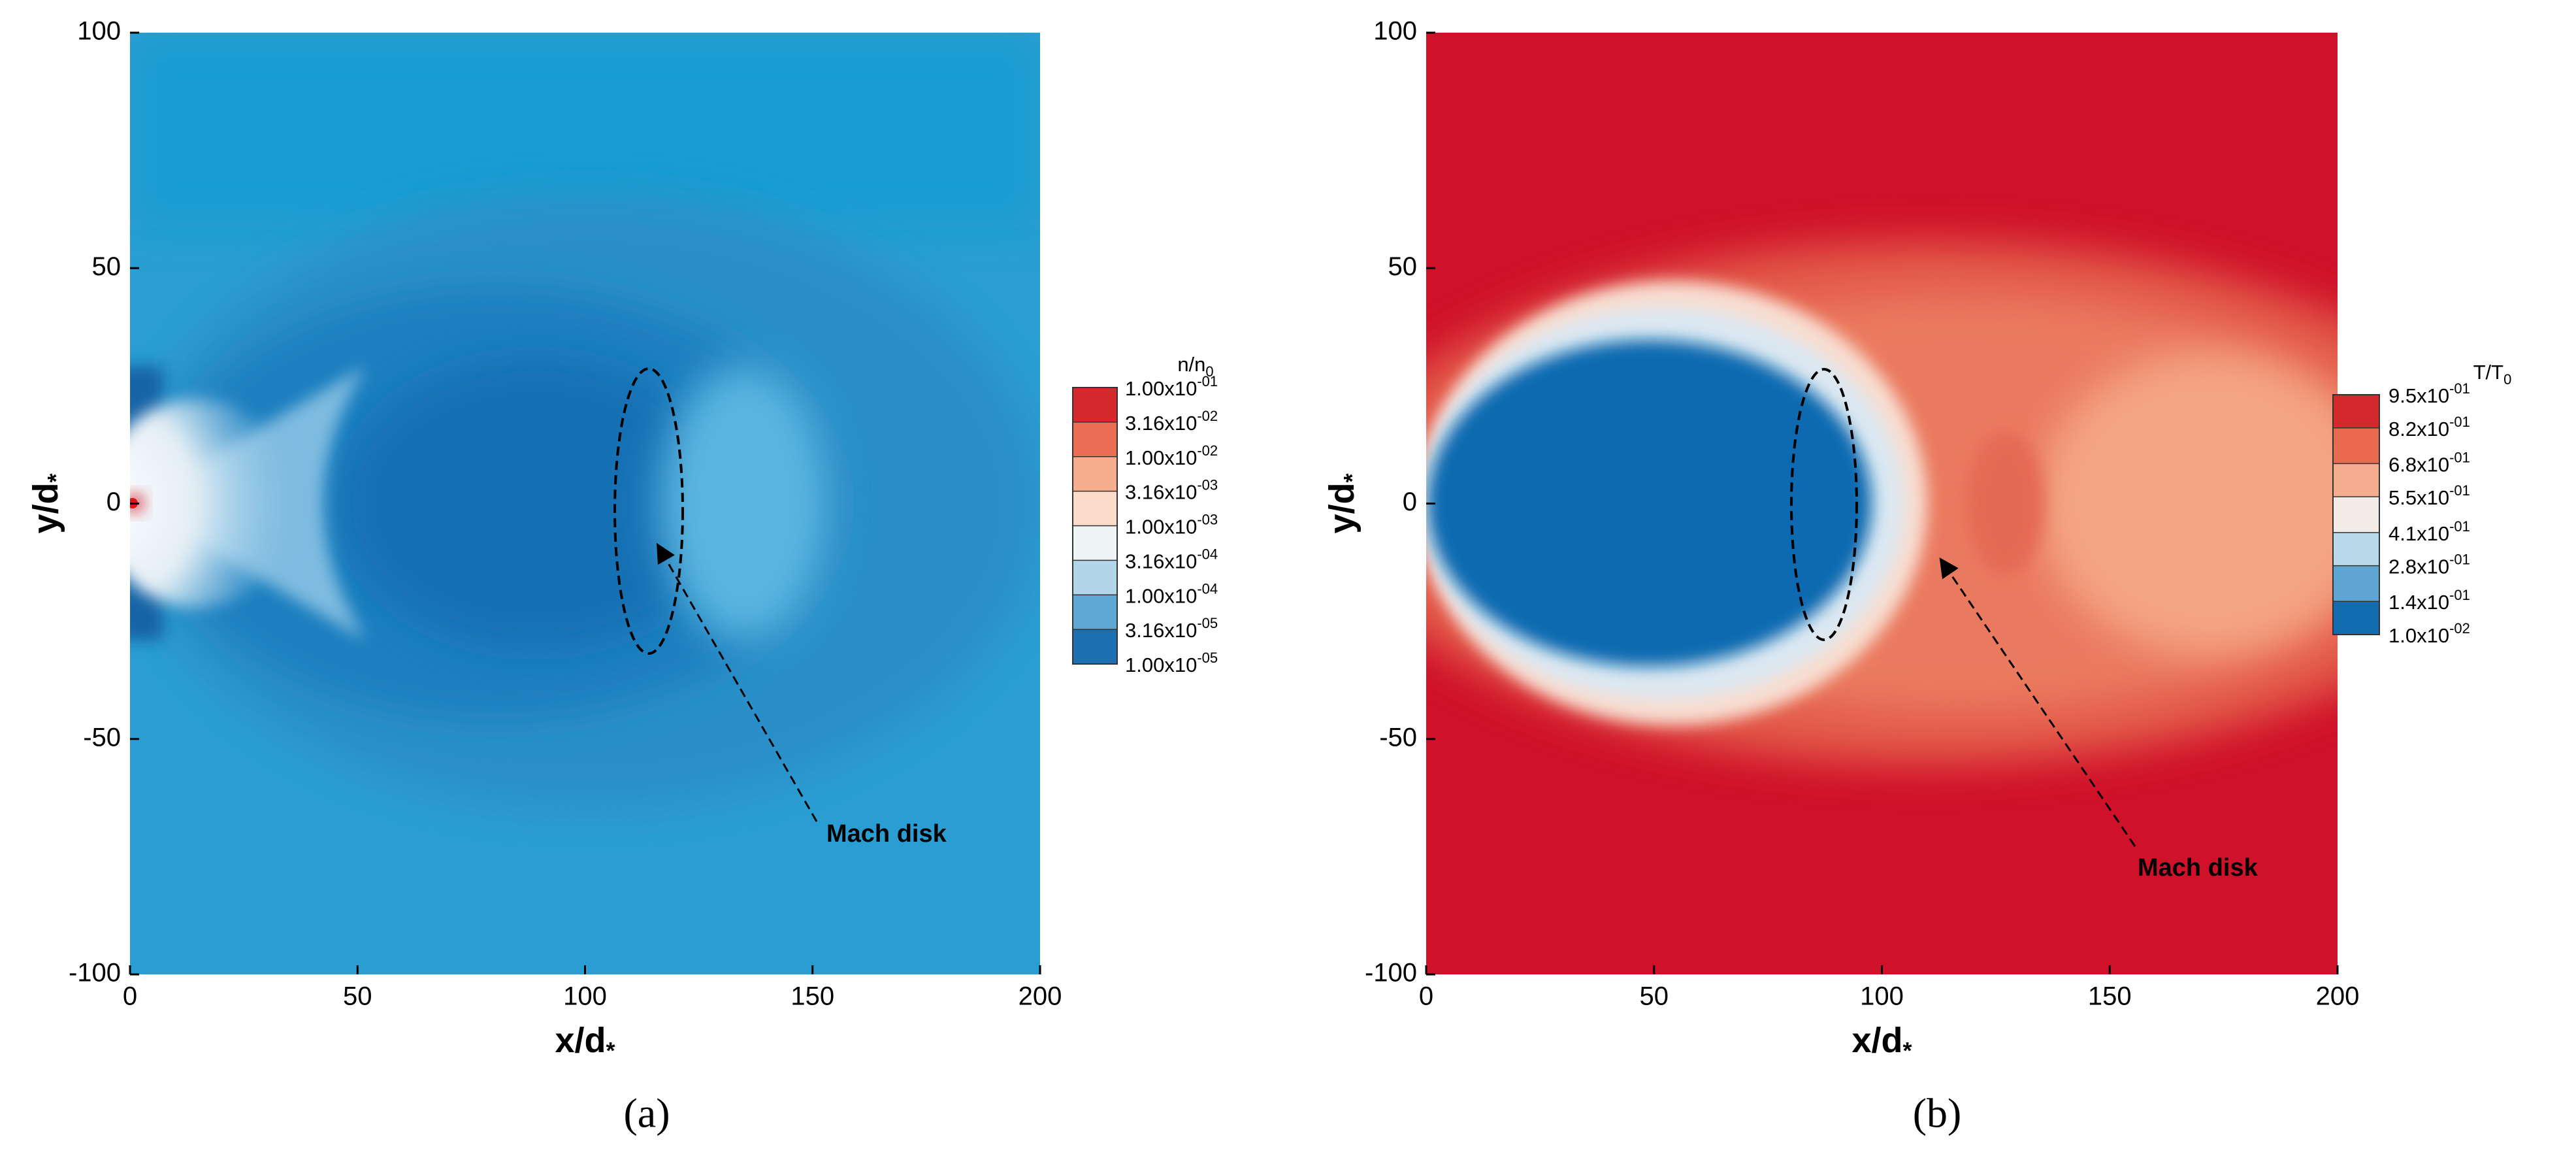 This screenshot has height=1160, width=2576. What do you see at coordinates (1391, 973) in the screenshot?
I see `y-tick-label: -100` at bounding box center [1391, 973].